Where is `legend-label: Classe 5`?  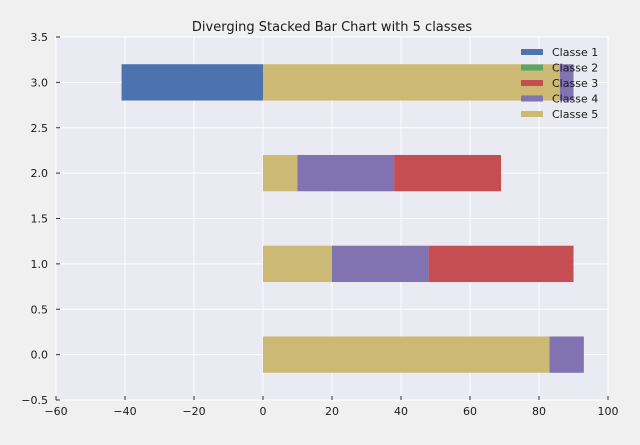 legend-label: Classe 5 is located at coordinates (575, 114).